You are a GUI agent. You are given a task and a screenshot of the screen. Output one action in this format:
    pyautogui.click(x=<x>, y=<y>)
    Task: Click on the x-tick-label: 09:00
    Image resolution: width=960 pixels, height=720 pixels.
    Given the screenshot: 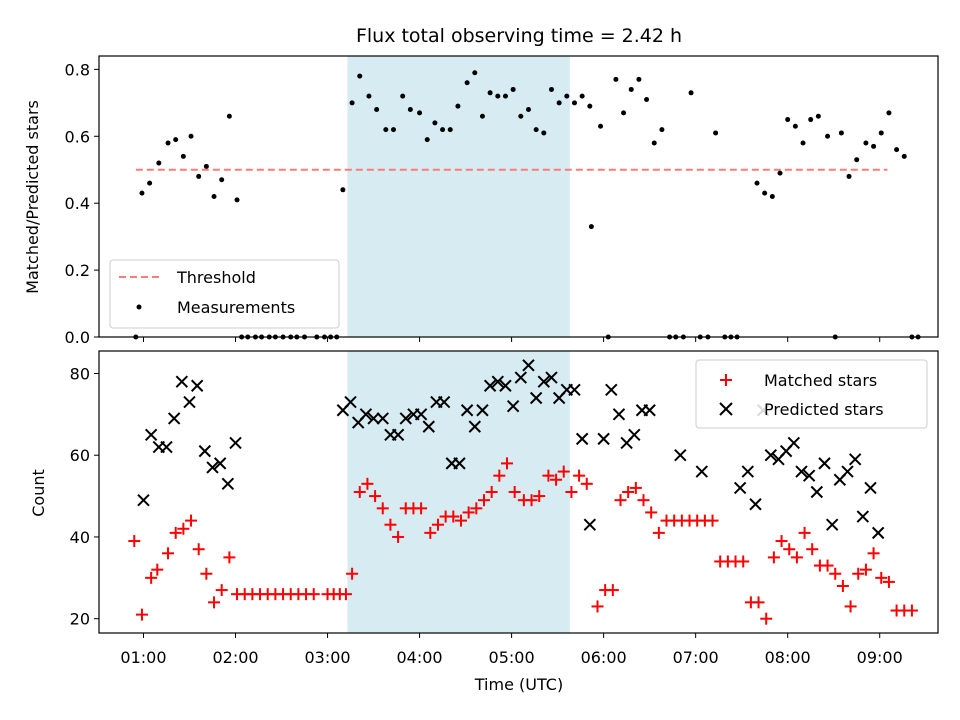 What is the action you would take?
    pyautogui.click(x=880, y=657)
    